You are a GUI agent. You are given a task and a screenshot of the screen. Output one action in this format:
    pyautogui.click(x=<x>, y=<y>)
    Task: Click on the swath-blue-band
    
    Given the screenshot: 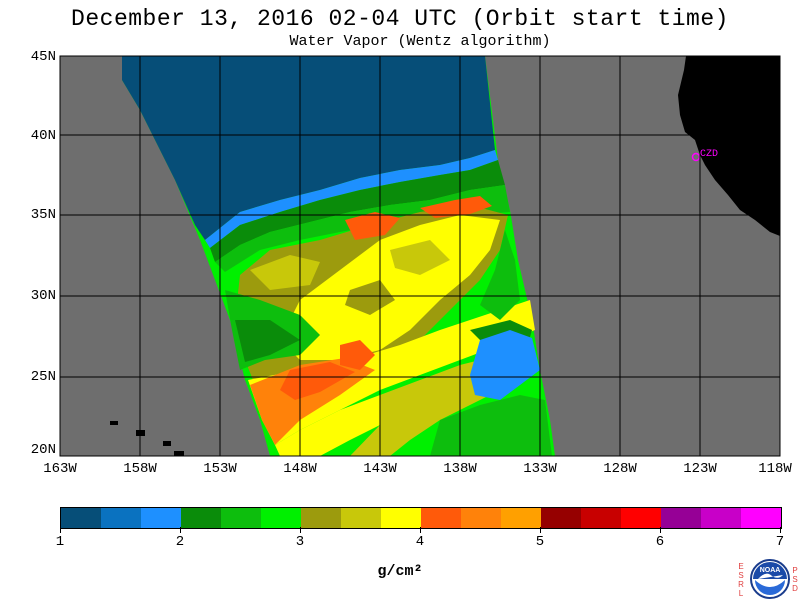 What is the action you would take?
    pyautogui.click(x=351, y=199)
    